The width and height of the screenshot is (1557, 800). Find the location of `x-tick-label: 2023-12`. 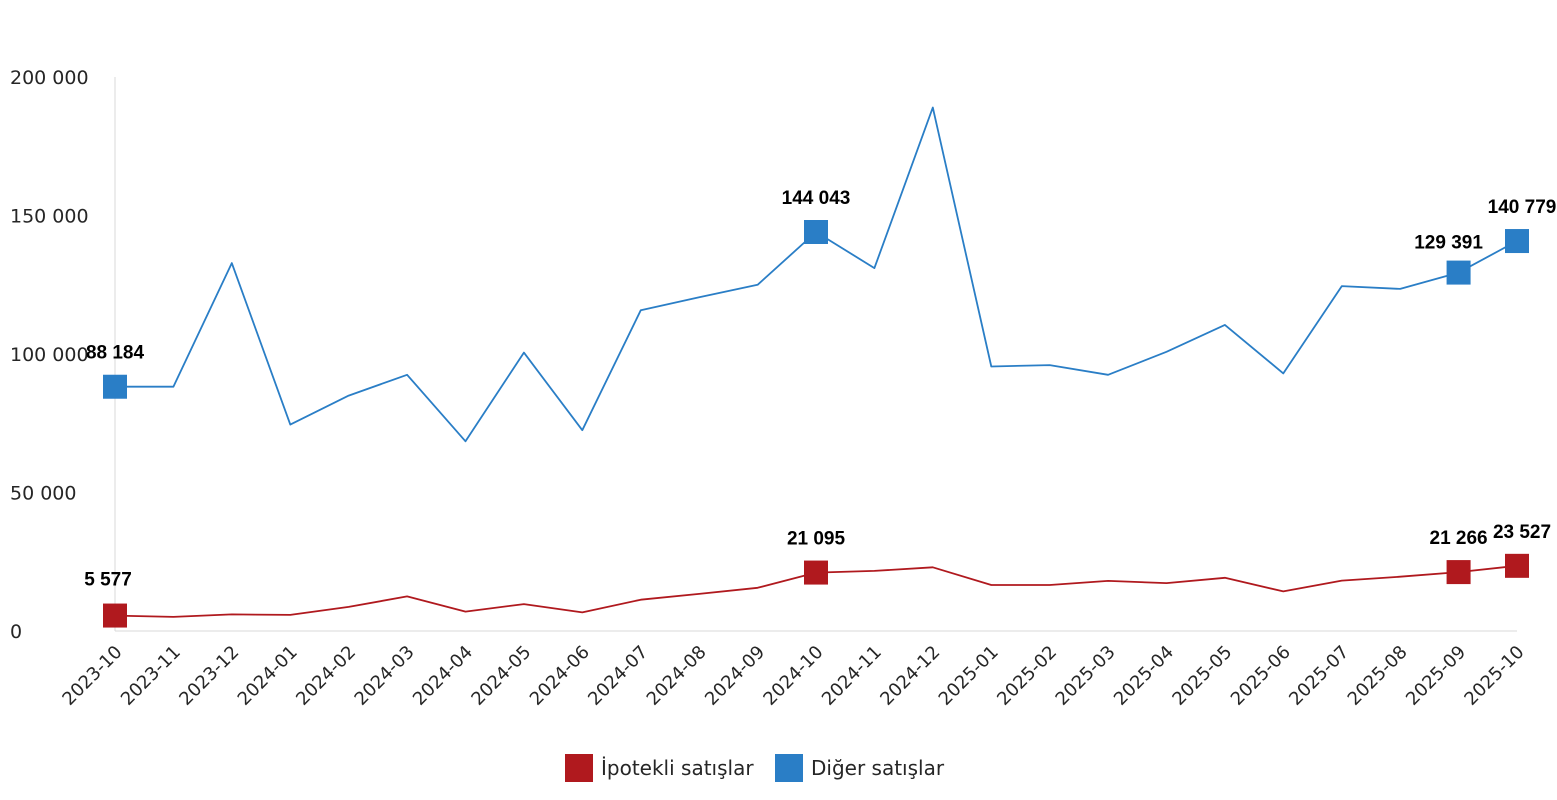

x-tick-label: 2023-12 is located at coordinates (209, 676).